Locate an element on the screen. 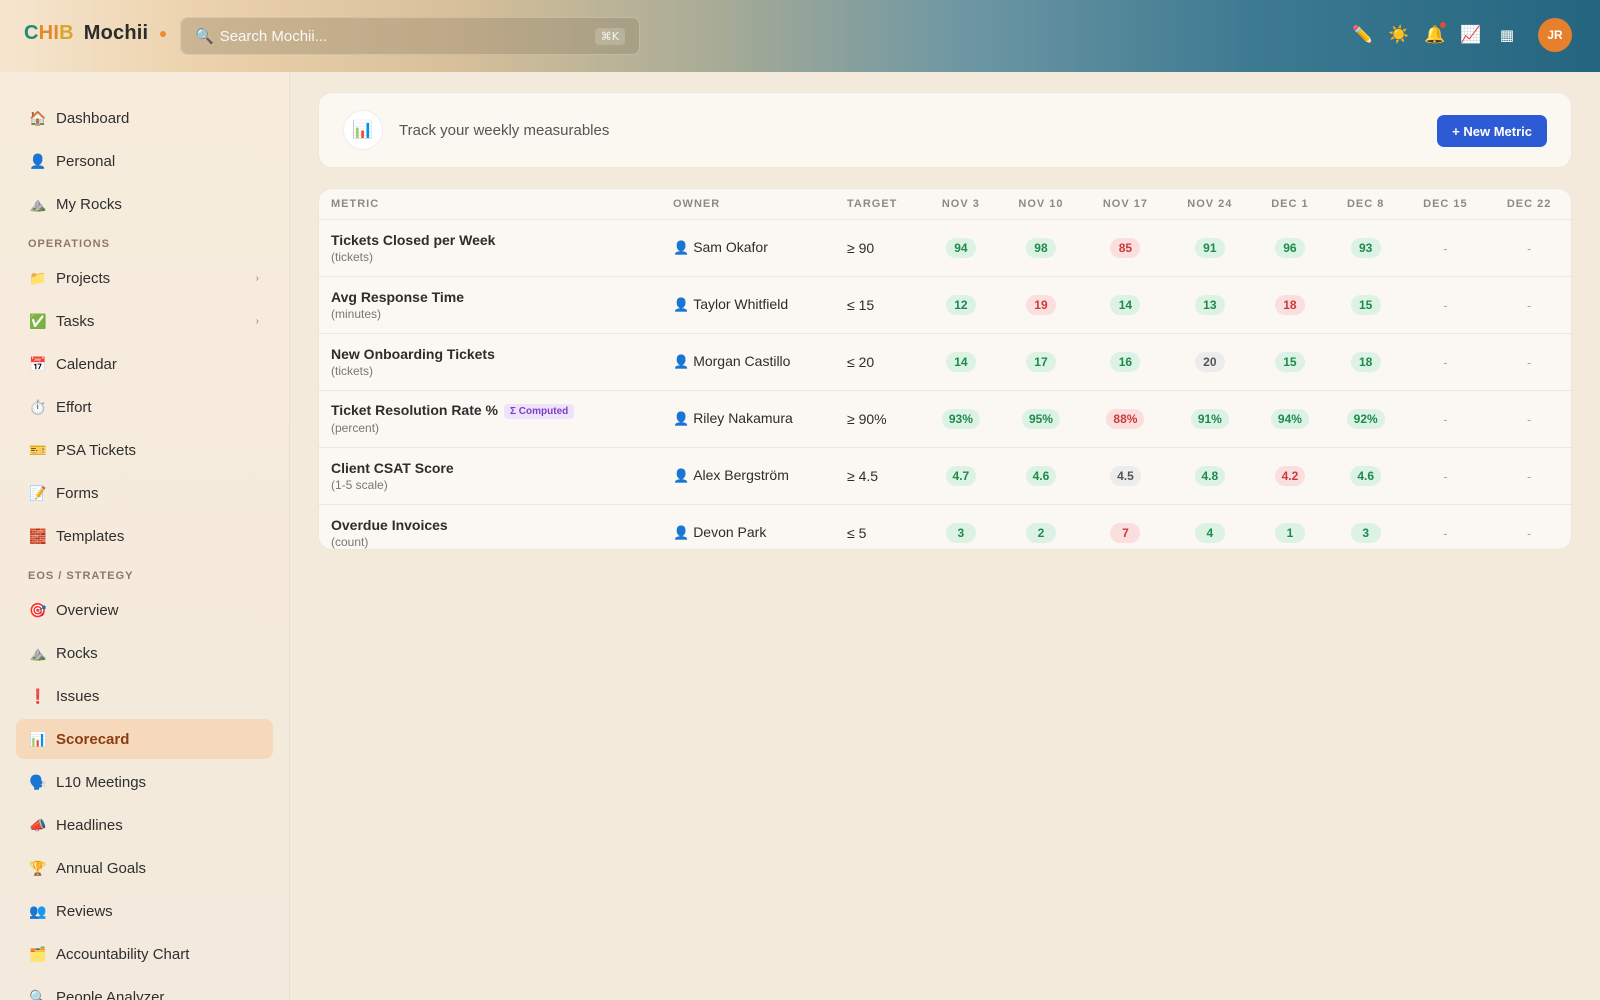 The image size is (1600, 1000). value-pill-bad: 7 is located at coordinates (1125, 532).